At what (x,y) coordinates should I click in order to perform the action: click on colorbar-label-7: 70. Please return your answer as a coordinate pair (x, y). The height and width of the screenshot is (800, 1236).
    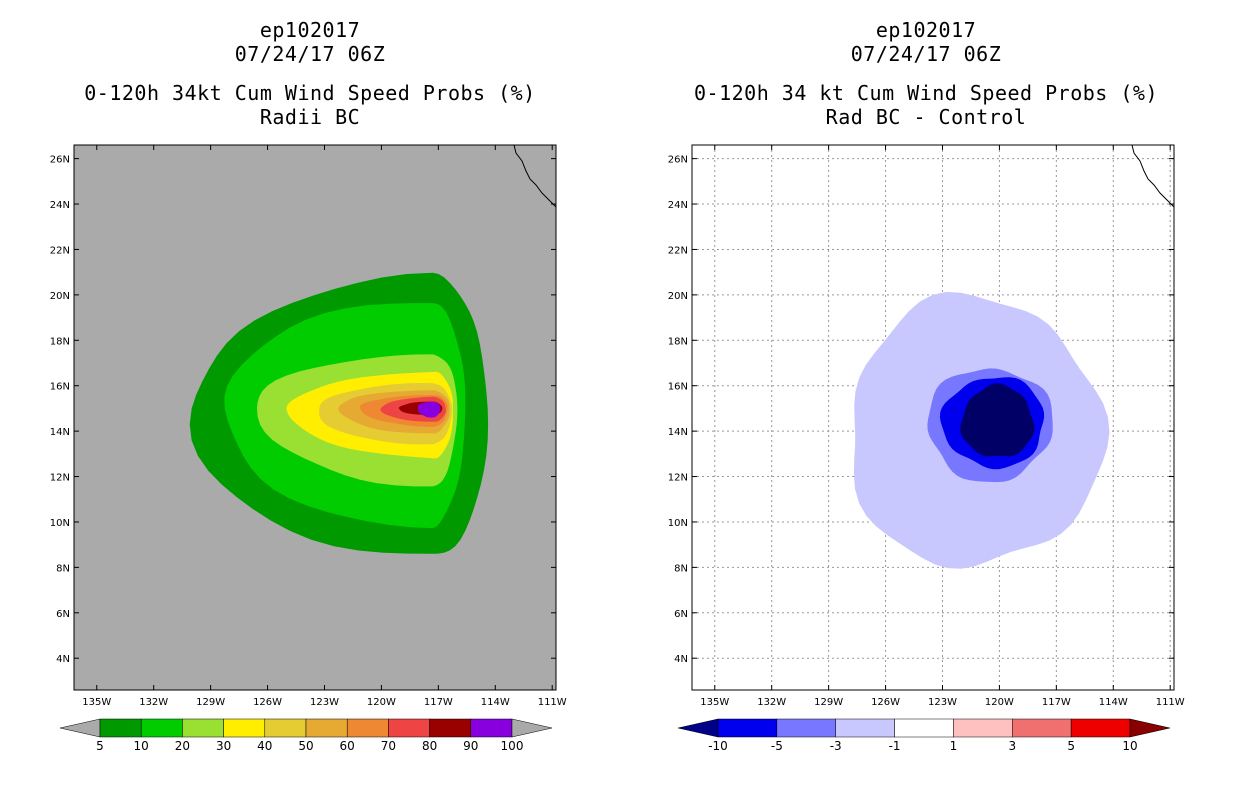
    Looking at the image, I should click on (388, 746).